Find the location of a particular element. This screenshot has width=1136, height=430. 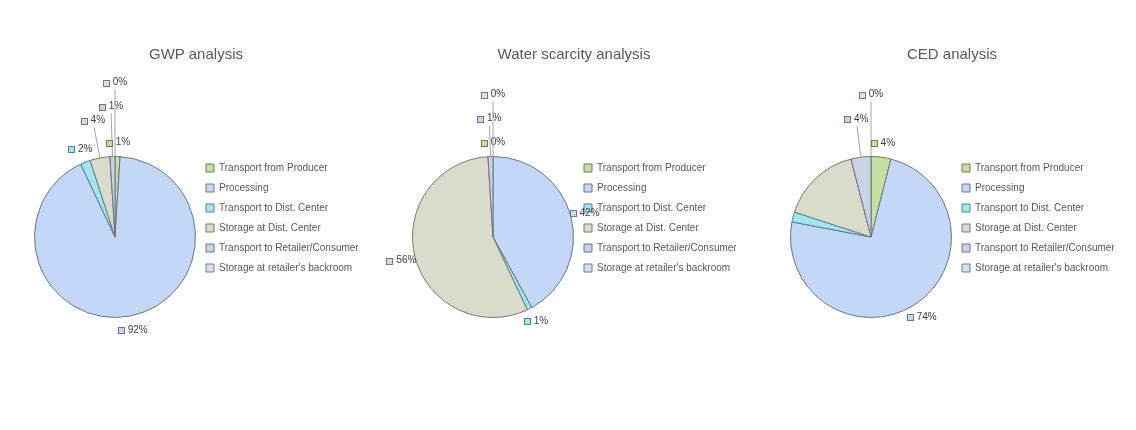

data-label: 2% is located at coordinates (85, 148).